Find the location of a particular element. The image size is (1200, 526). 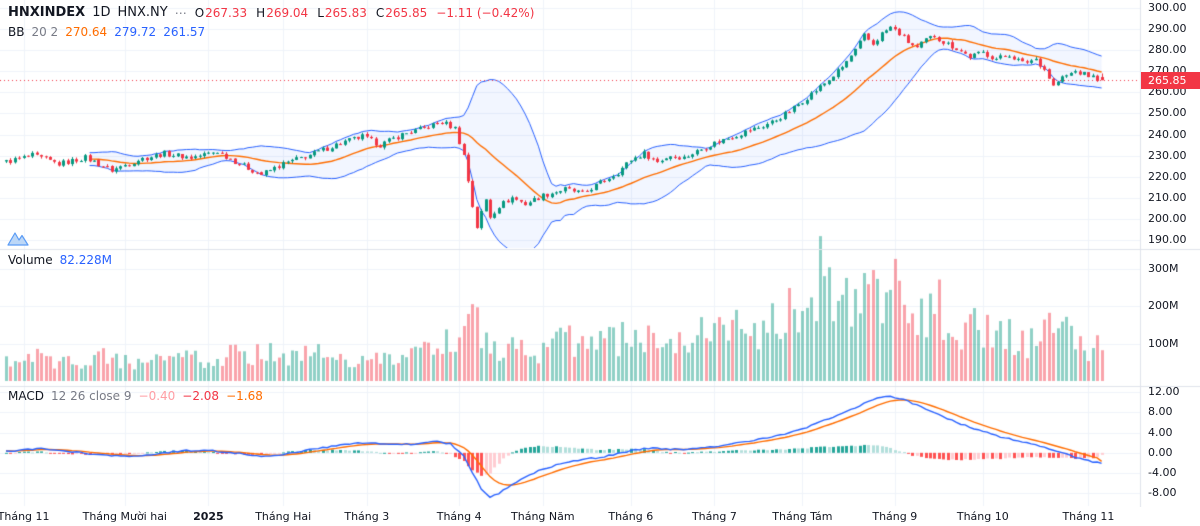

price-tick-label: 210.00 is located at coordinates (1167, 197).